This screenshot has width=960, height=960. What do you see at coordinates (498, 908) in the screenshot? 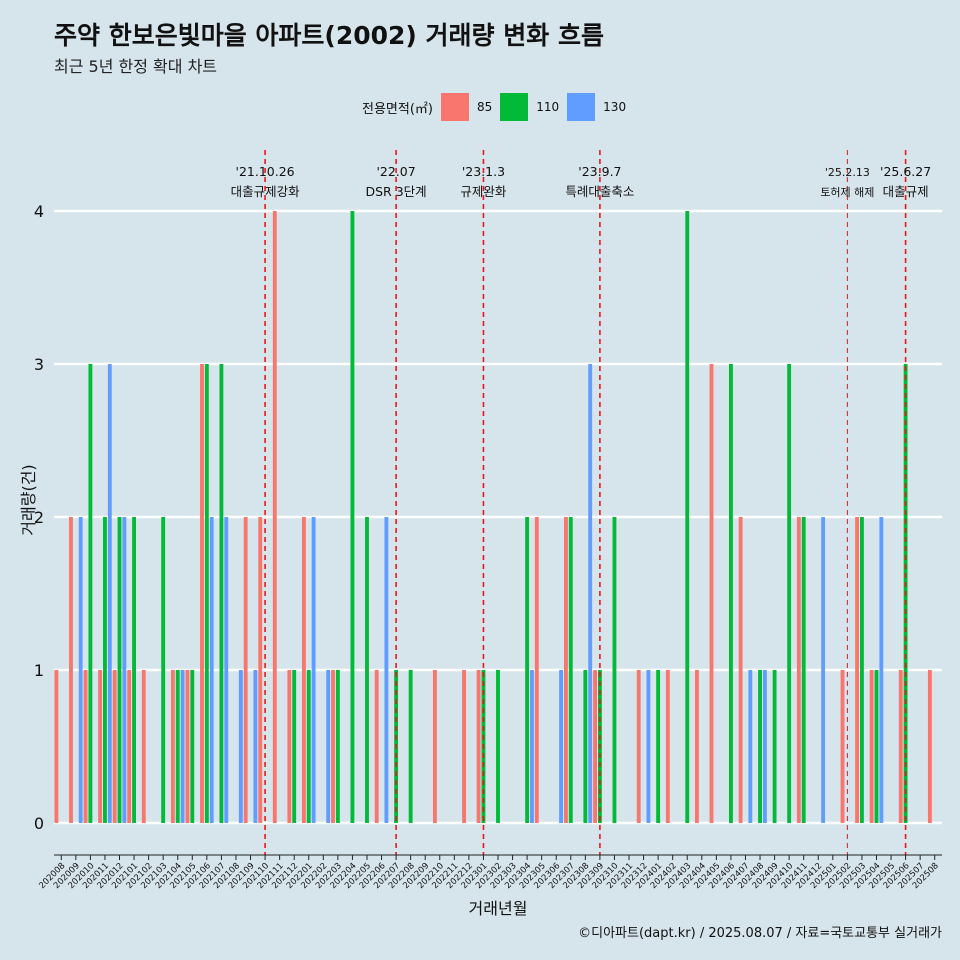
I see `x-axis-label: 거래년월` at bounding box center [498, 908].